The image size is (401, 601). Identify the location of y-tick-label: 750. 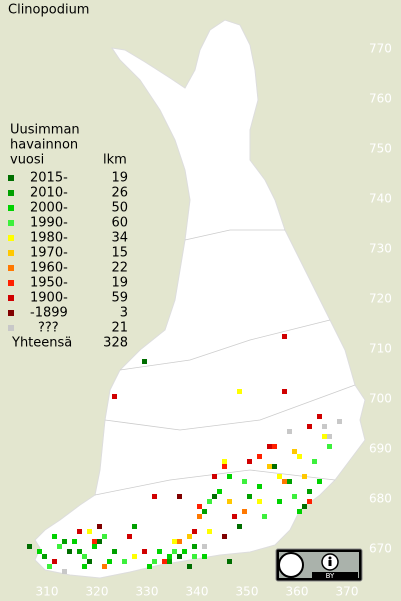
(380, 149).